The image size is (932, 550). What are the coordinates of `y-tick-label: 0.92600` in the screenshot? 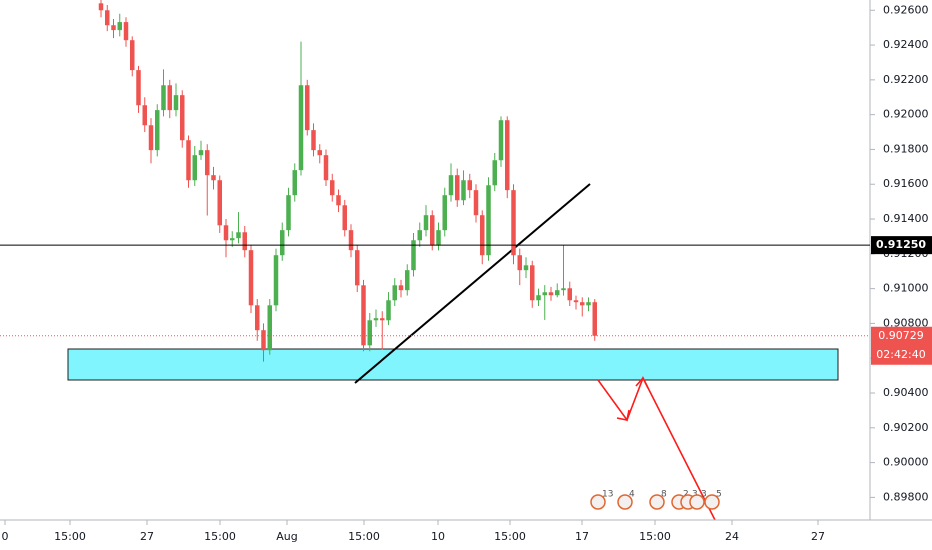 It's located at (906, 9).